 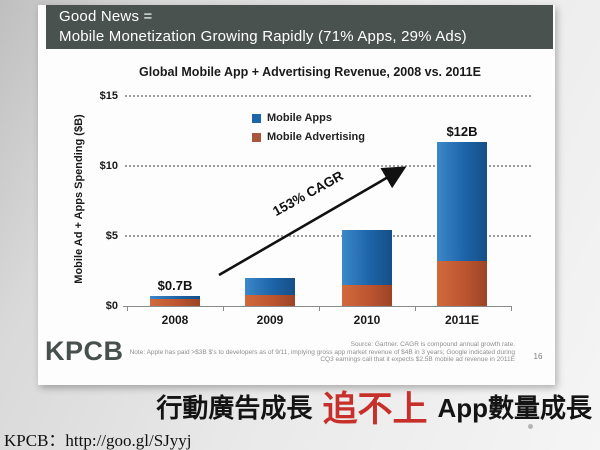 I want to click on xtick-2009: 2009, so click(x=270, y=320).